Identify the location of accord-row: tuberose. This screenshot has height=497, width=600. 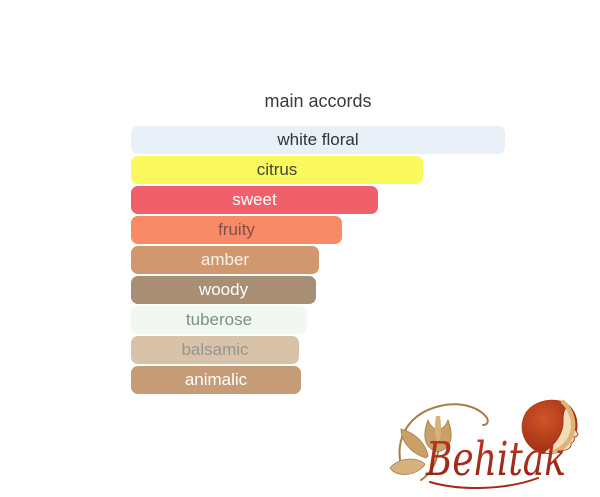
(318, 320).